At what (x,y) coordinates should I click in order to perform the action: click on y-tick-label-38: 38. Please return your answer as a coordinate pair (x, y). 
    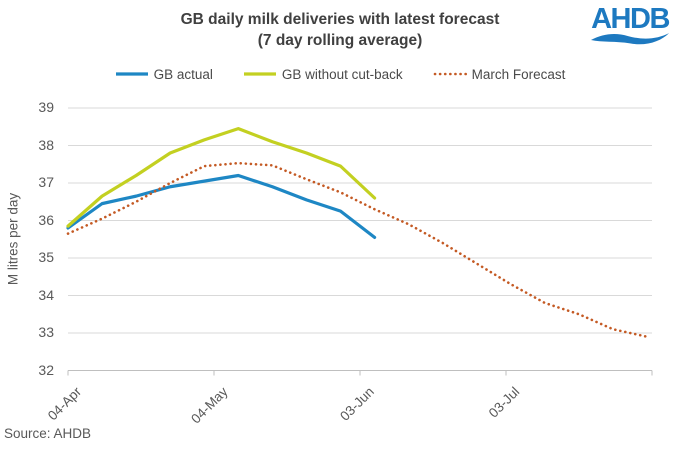
    Looking at the image, I should click on (46, 144).